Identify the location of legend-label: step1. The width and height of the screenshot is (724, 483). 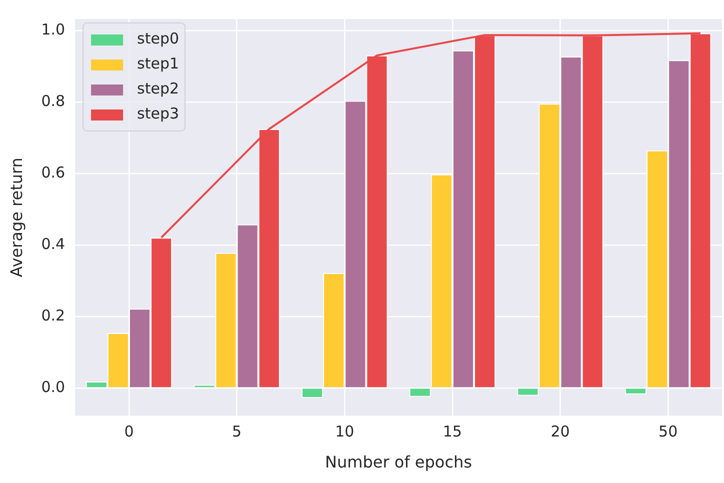
(158, 63).